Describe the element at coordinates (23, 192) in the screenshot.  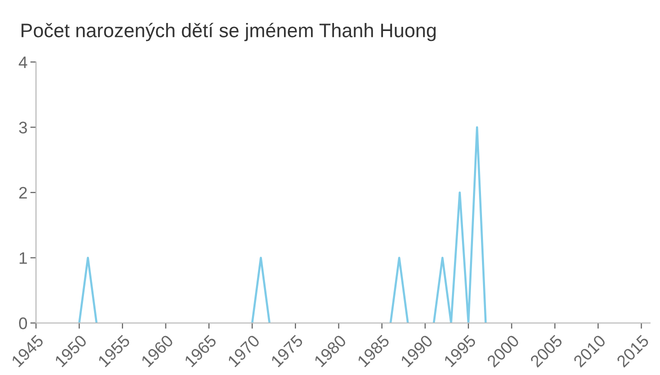
I see `y-tick-label: 2` at that location.